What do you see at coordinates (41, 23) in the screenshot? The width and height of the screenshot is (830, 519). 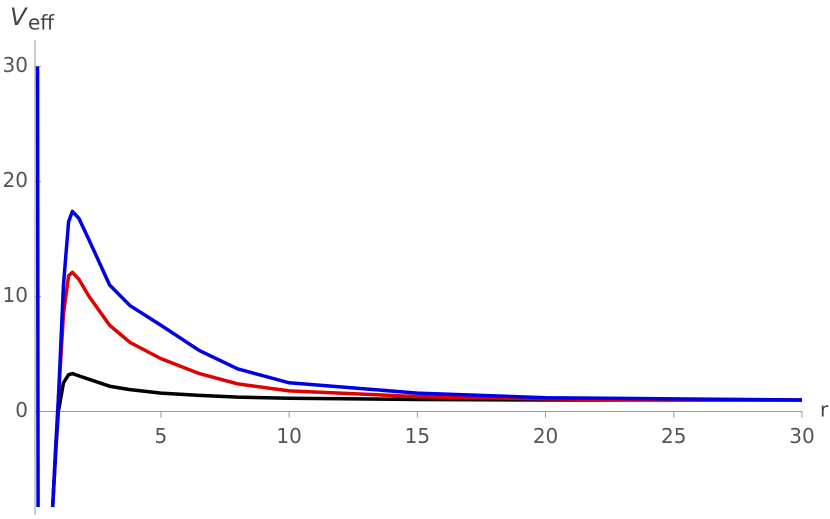 I see `y-axis-label-sub: eff` at bounding box center [41, 23].